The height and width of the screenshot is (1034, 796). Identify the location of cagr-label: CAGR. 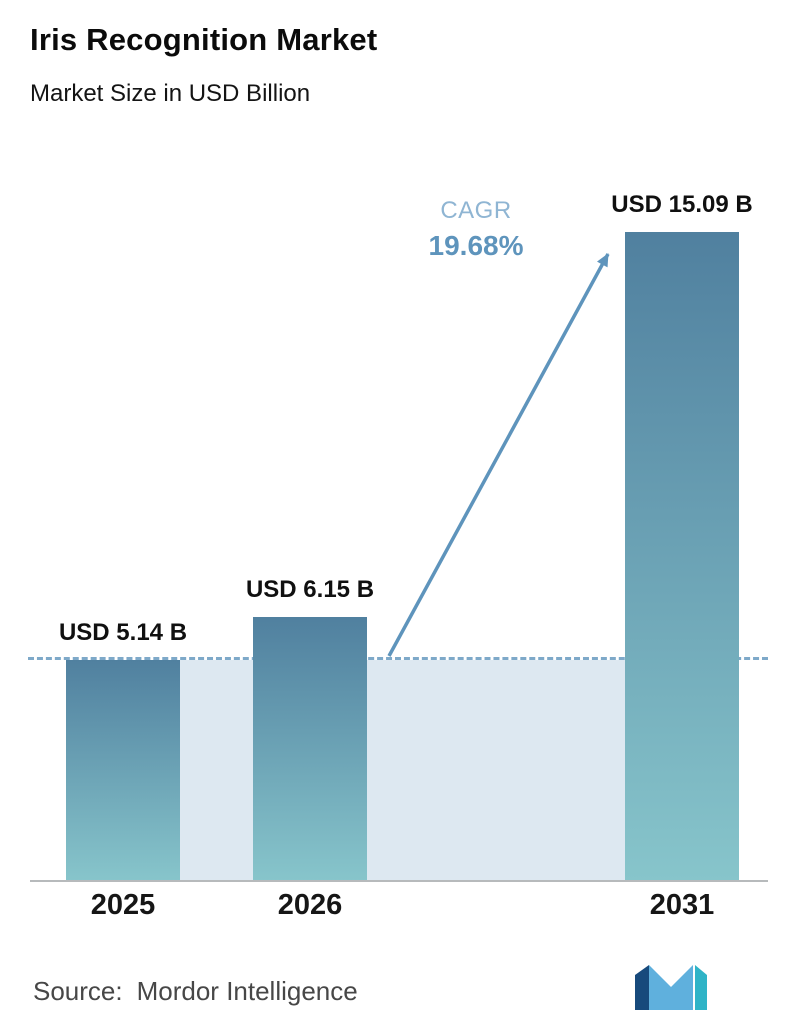
(476, 210).